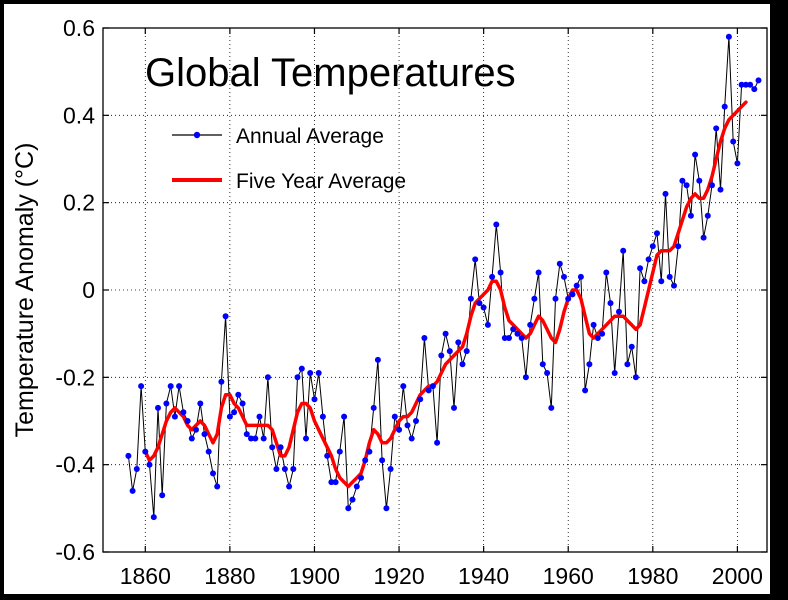 The height and width of the screenshot is (600, 788). Describe the element at coordinates (79, 28) in the screenshot. I see `y-tick-label: 0.6` at that location.